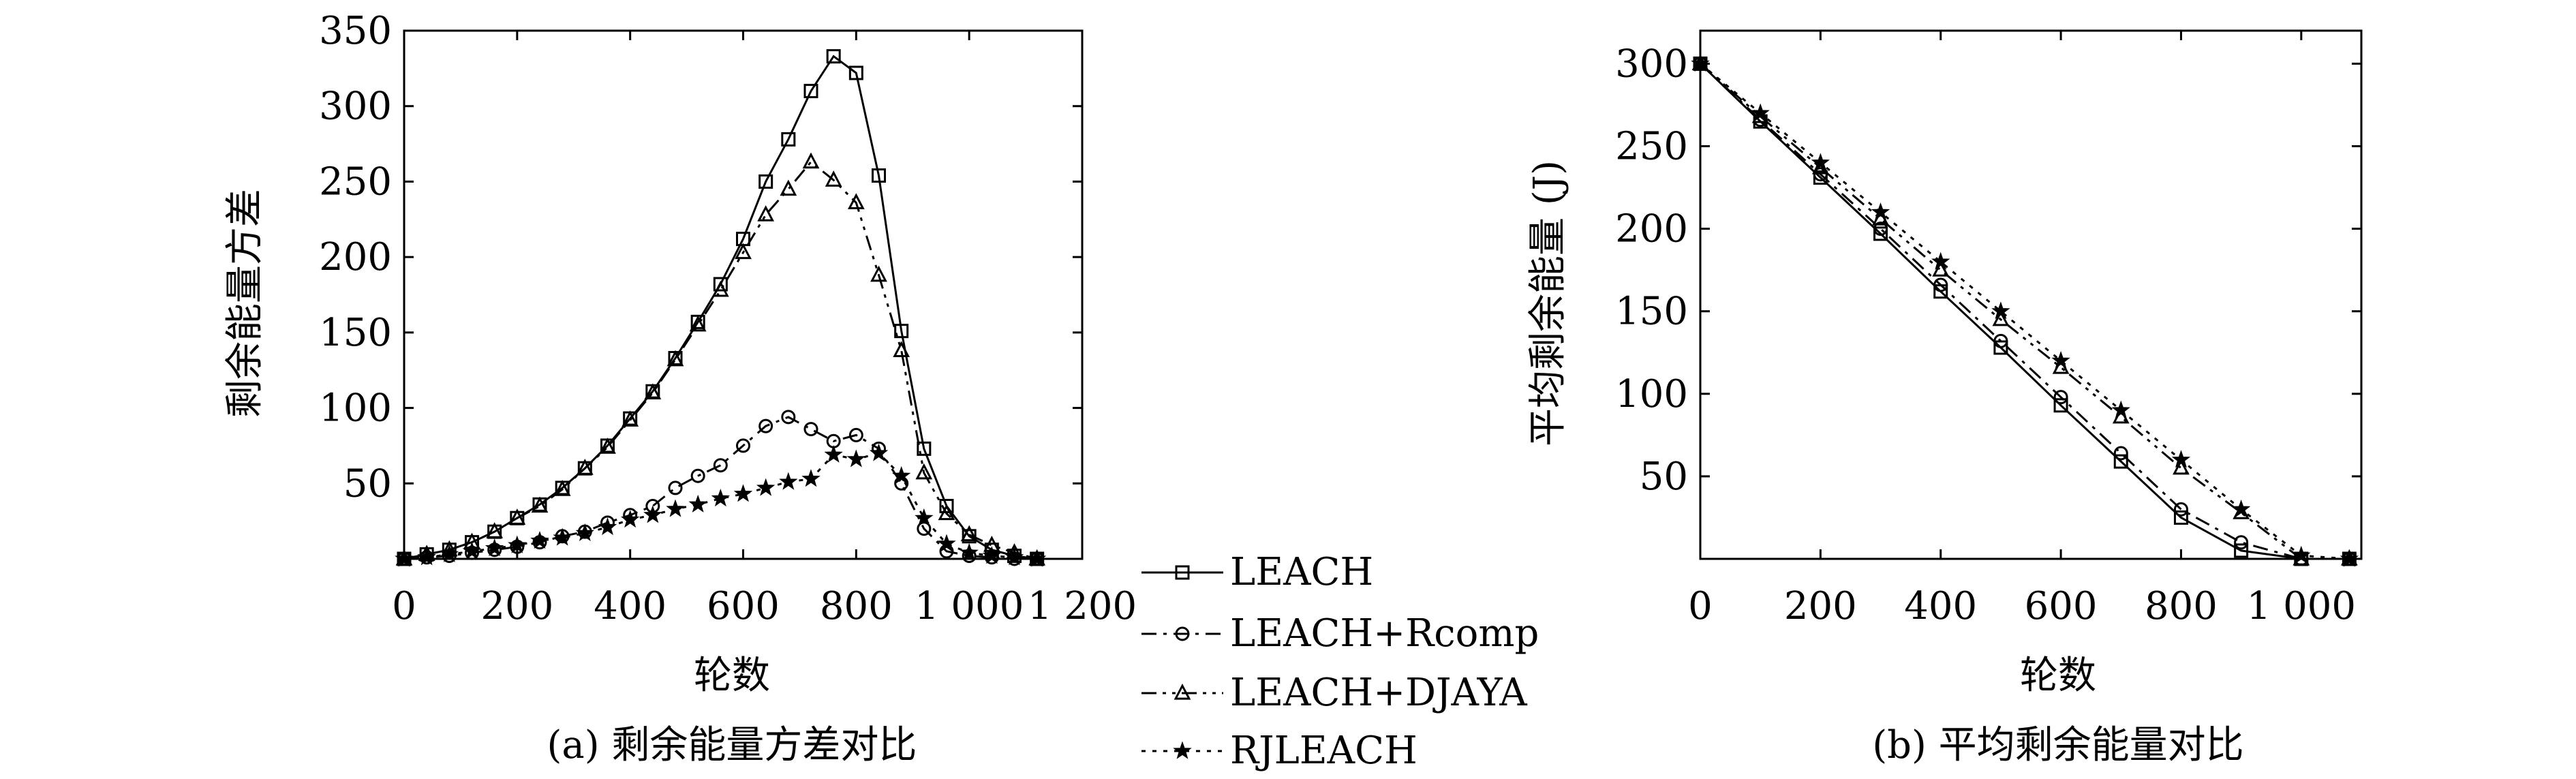  What do you see at coordinates (630, 606) in the screenshot?
I see `x-tick-label: 400` at bounding box center [630, 606].